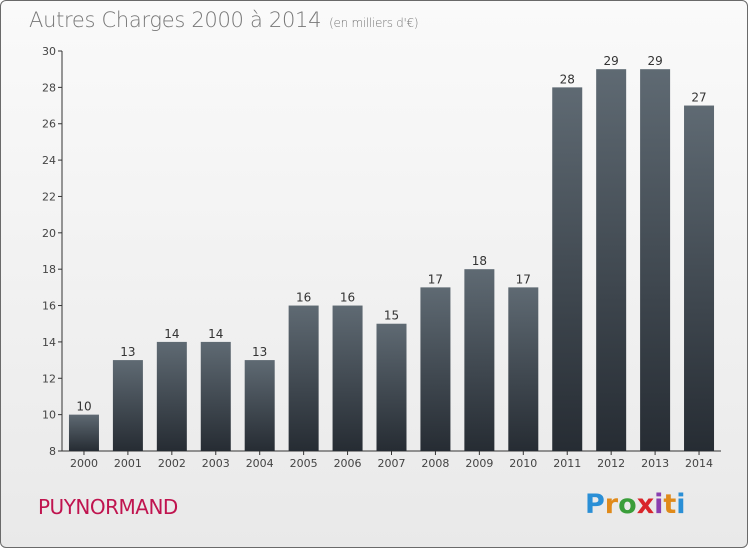  What do you see at coordinates (699, 278) in the screenshot?
I see `bar-2014` at bounding box center [699, 278].